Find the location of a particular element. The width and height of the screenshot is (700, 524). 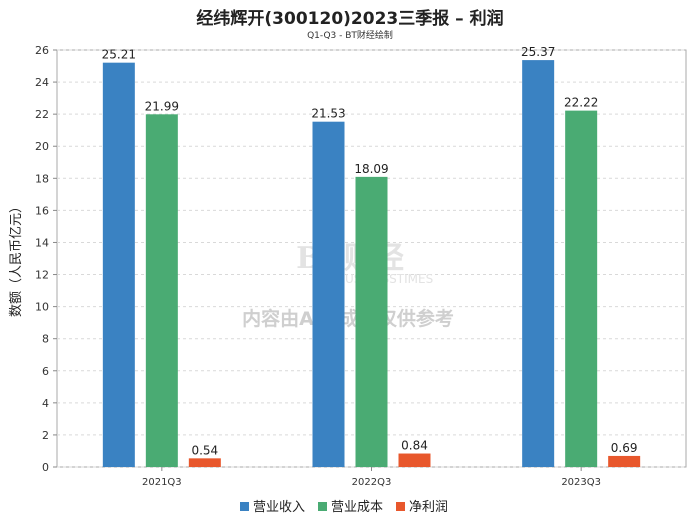

y-tick-label: 26 is located at coordinates (42, 50).